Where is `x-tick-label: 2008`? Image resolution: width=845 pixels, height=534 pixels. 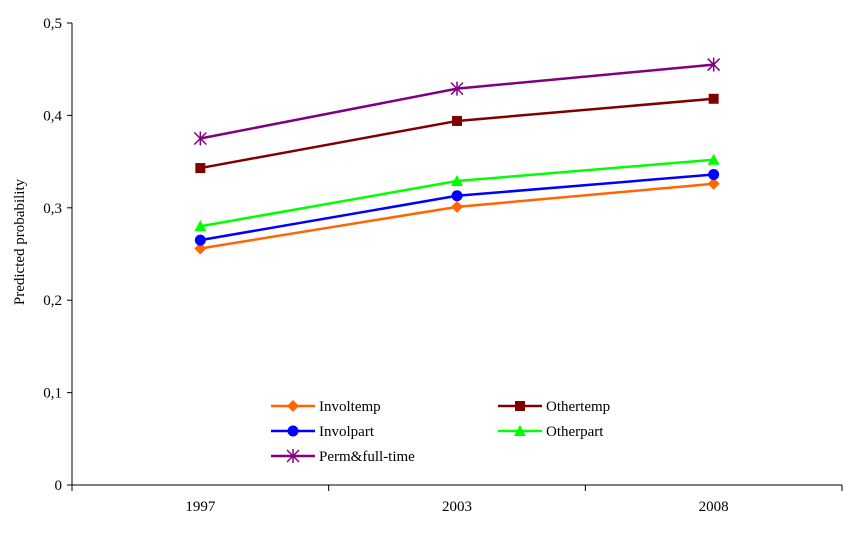
x-tick-label: 2008 is located at coordinates (714, 507).